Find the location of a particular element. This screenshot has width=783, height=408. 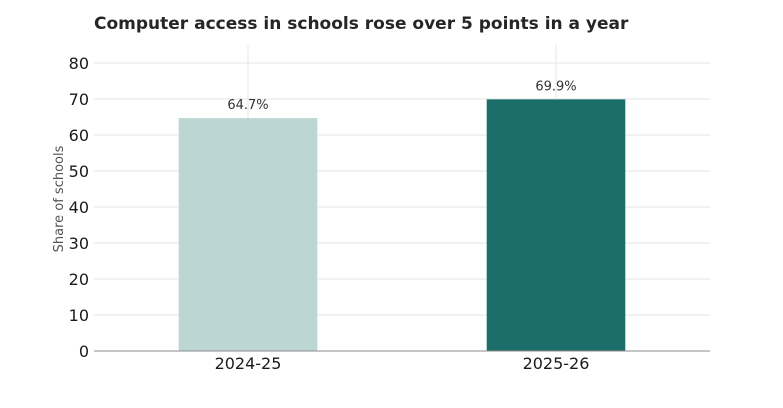

y-axis-label: Share of schools is located at coordinates (59, 198).